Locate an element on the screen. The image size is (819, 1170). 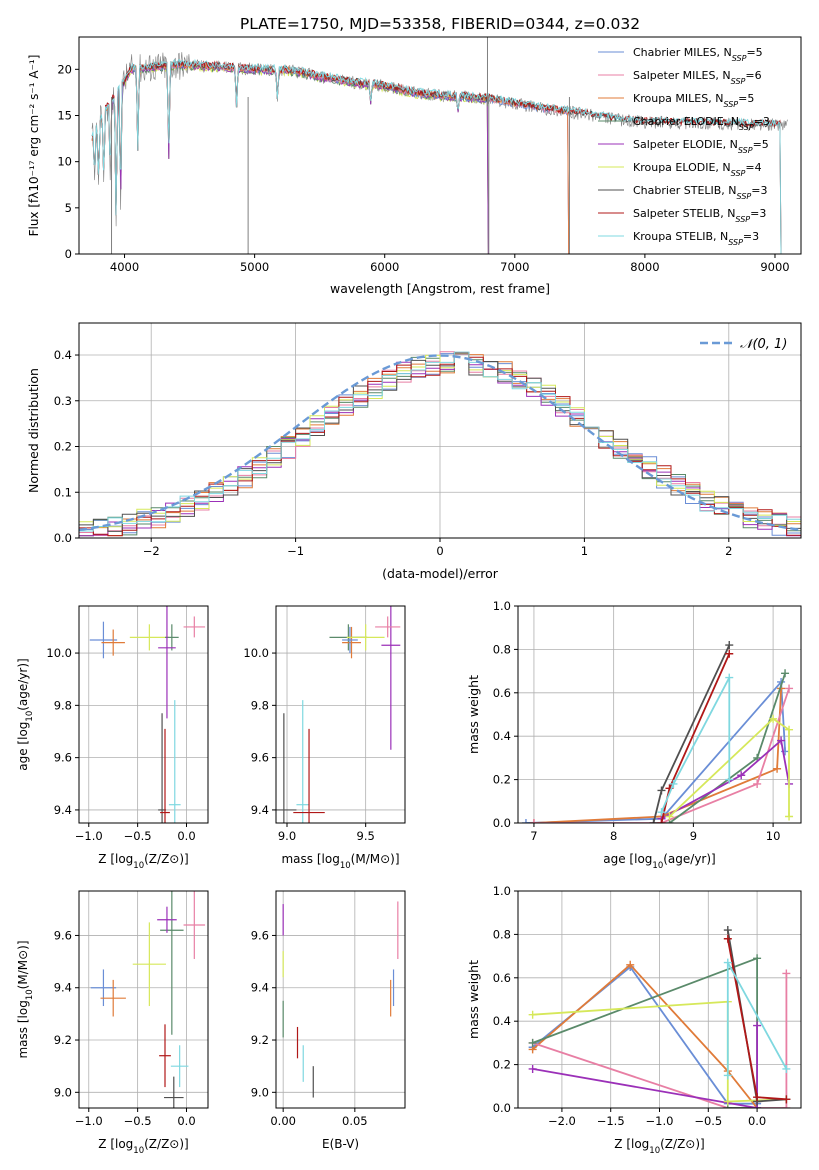
y-tick-label: 15 is located at coordinates (64, 115).